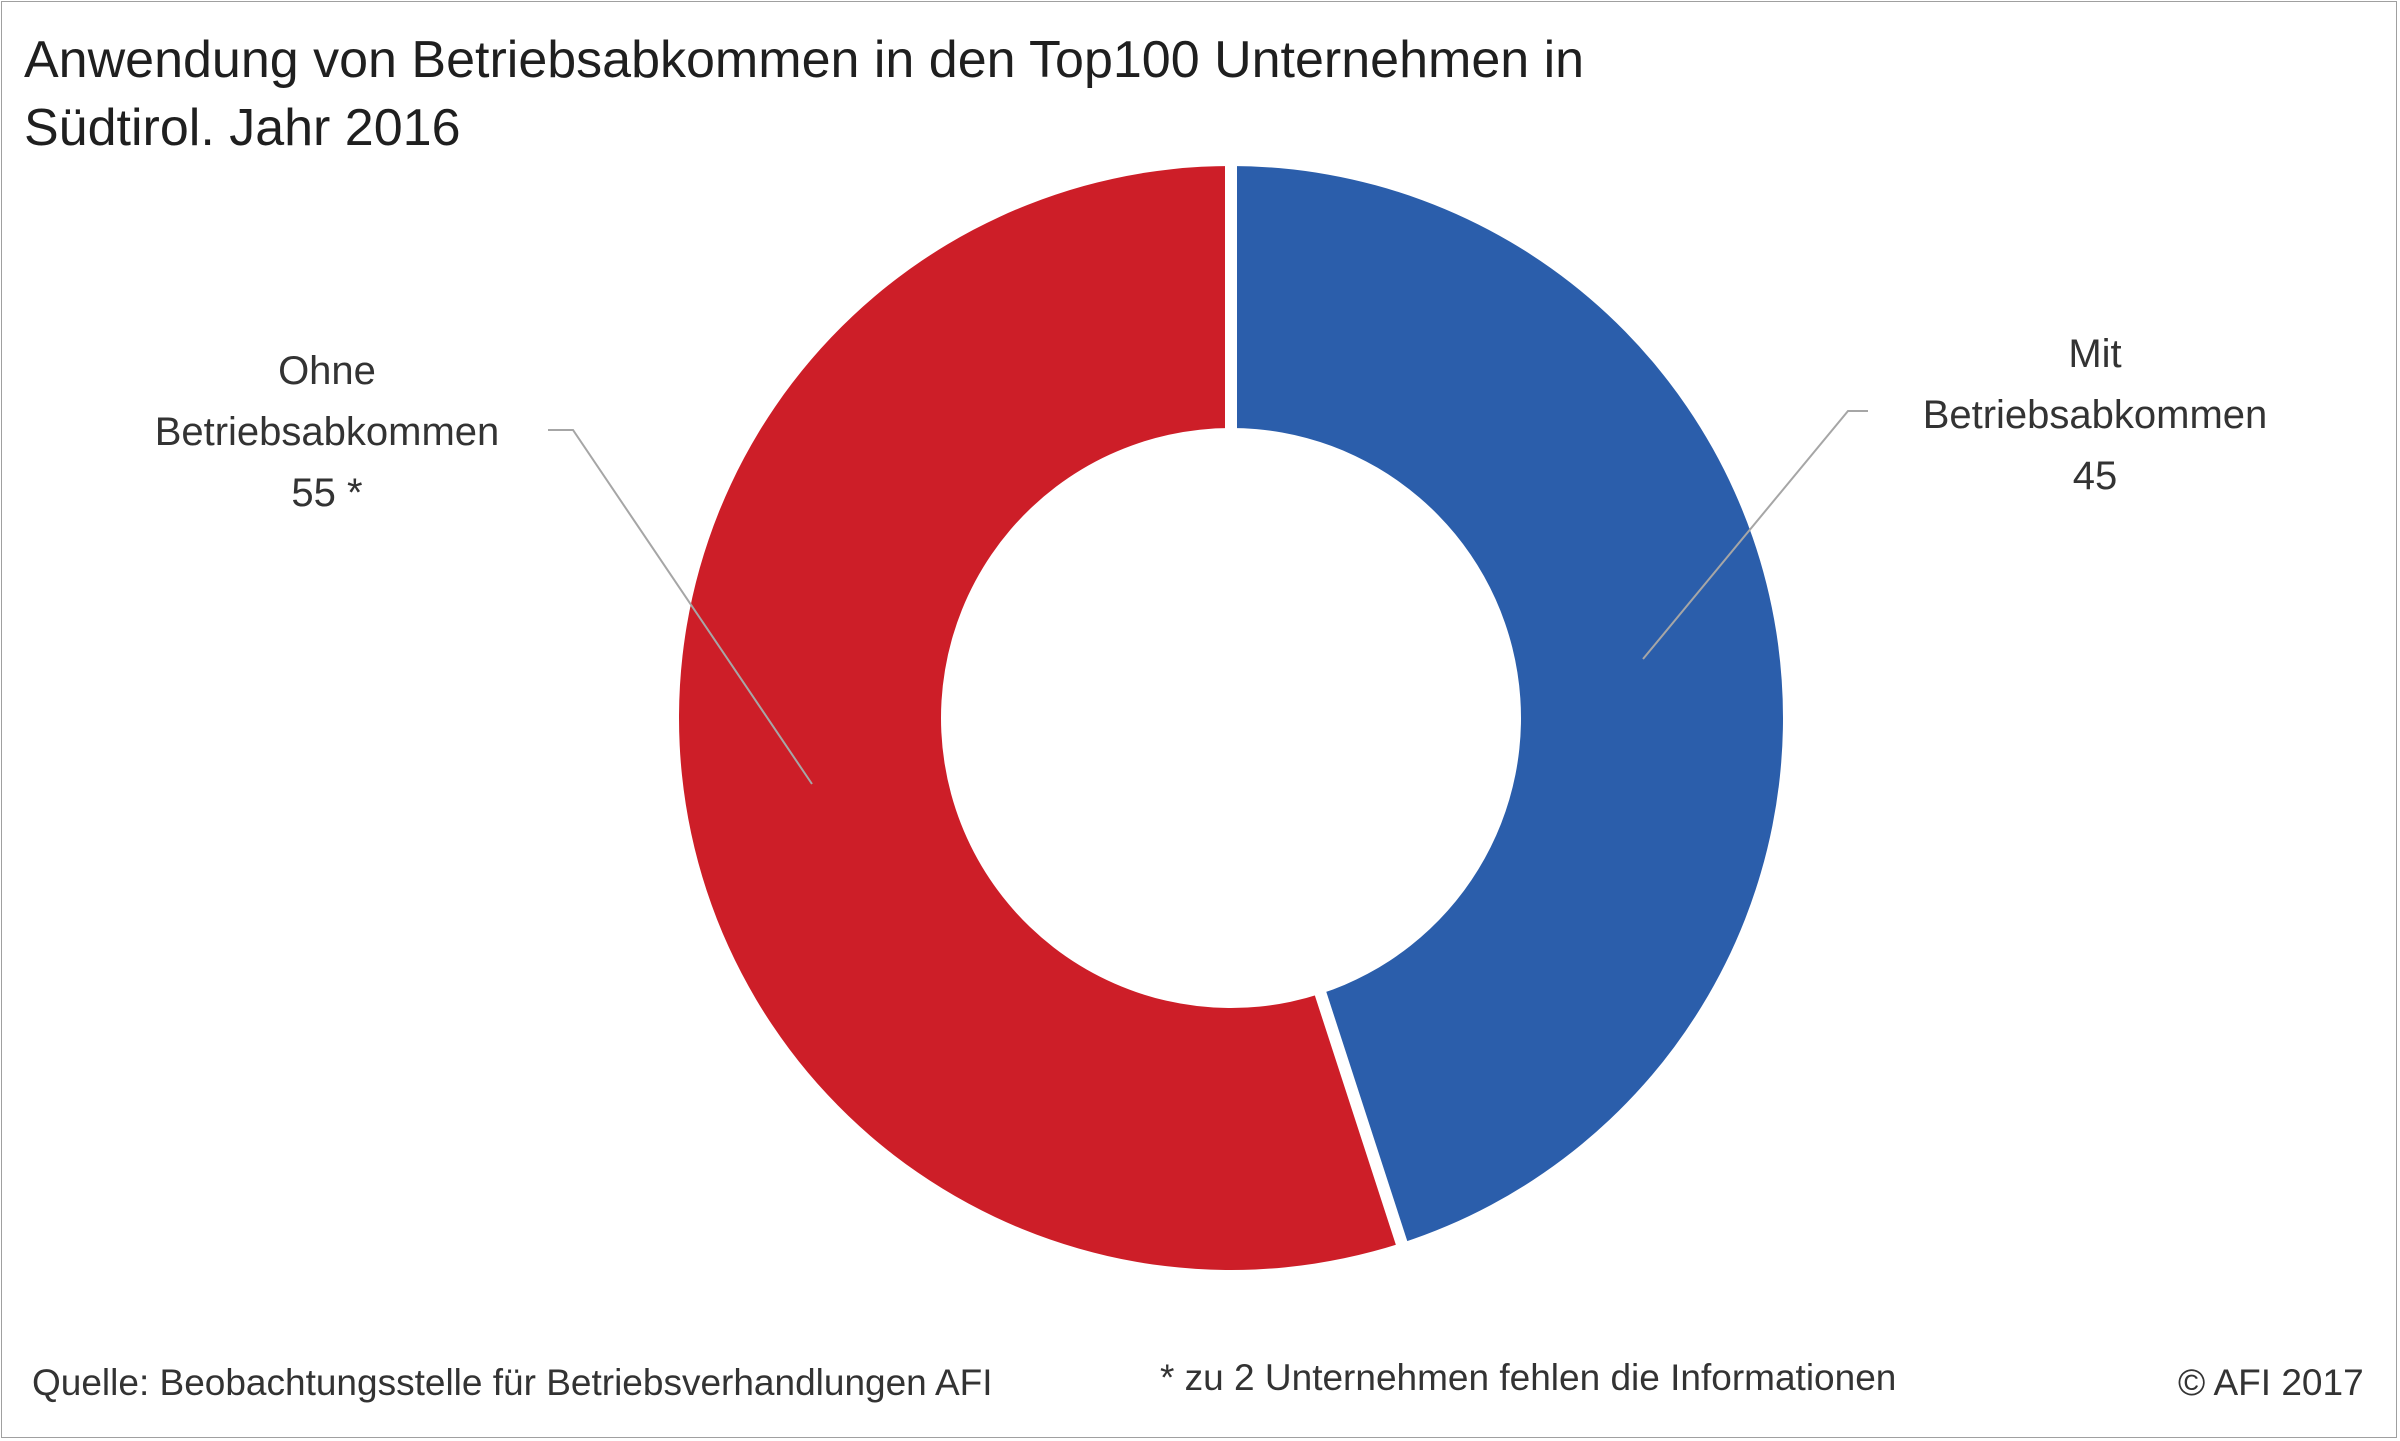 Image resolution: width=2400 pixels, height=1441 pixels. What do you see at coordinates (2095, 354) in the screenshot?
I see `data-label-mit-line-1: Mit` at bounding box center [2095, 354].